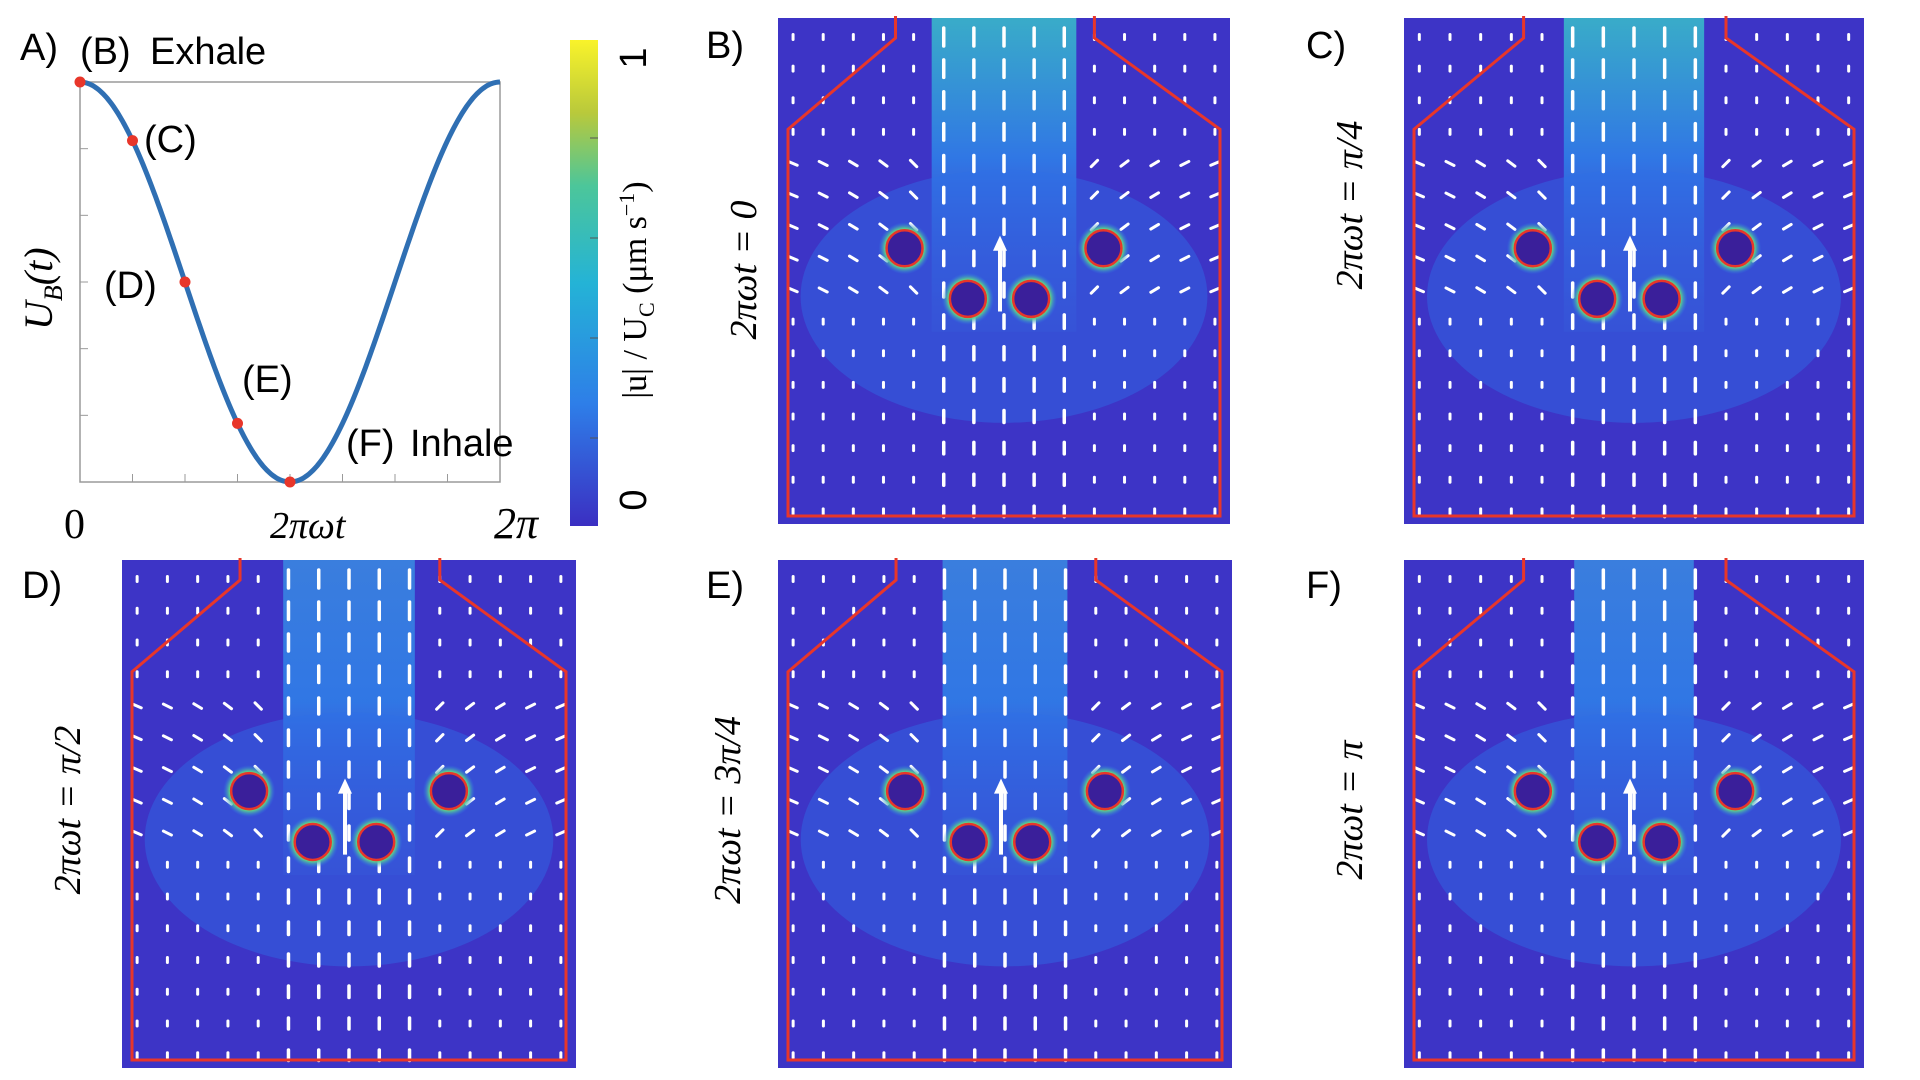 The image size is (1920, 1080). What do you see at coordinates (39, 48) in the screenshot?
I see `panel-a-label: A)` at bounding box center [39, 48].